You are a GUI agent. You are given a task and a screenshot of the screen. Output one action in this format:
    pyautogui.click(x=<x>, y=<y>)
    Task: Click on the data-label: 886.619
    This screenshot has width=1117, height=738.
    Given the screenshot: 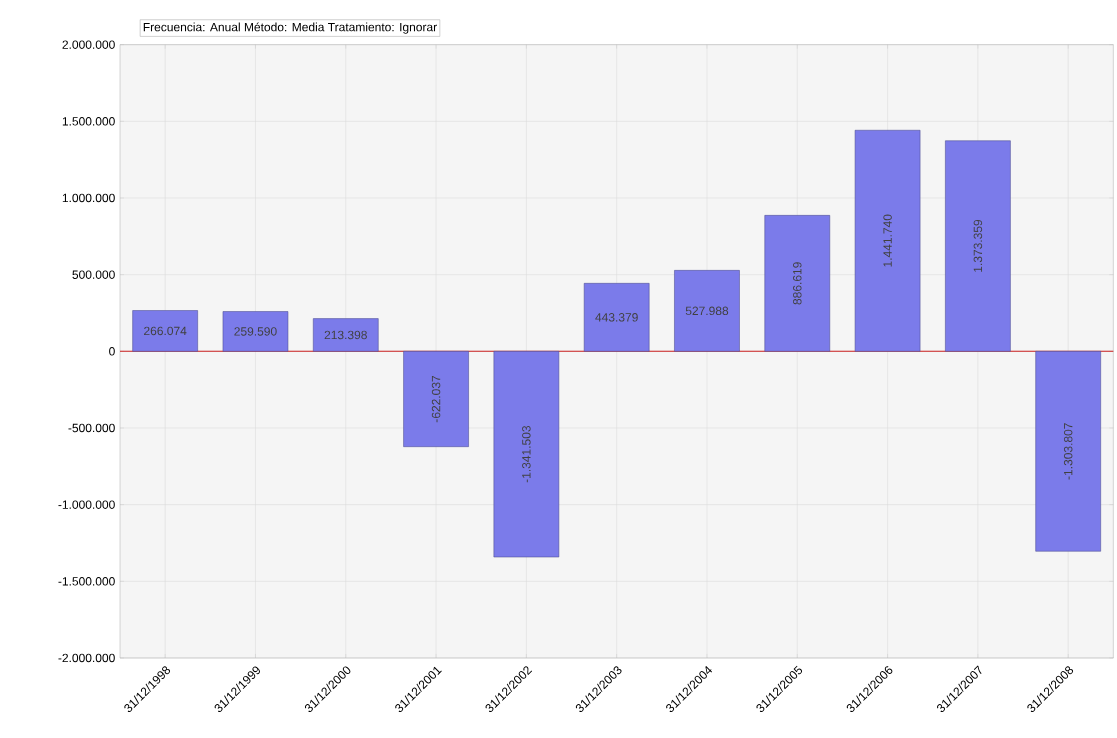 What is the action you would take?
    pyautogui.click(x=797, y=283)
    